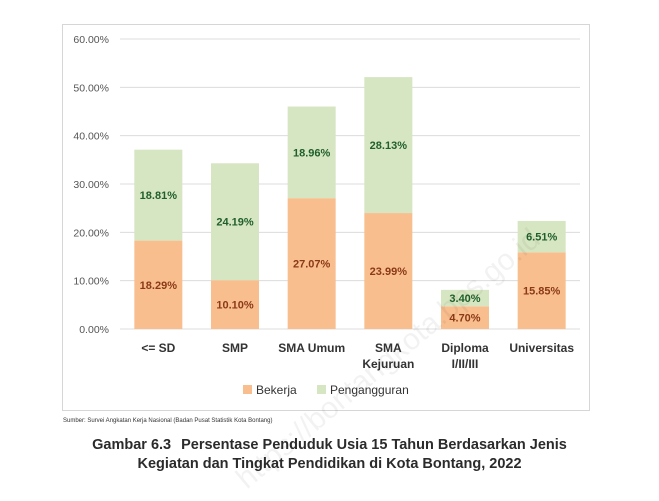 The height and width of the screenshot is (501, 659). I want to click on data-label: 10.10%, so click(235, 306).